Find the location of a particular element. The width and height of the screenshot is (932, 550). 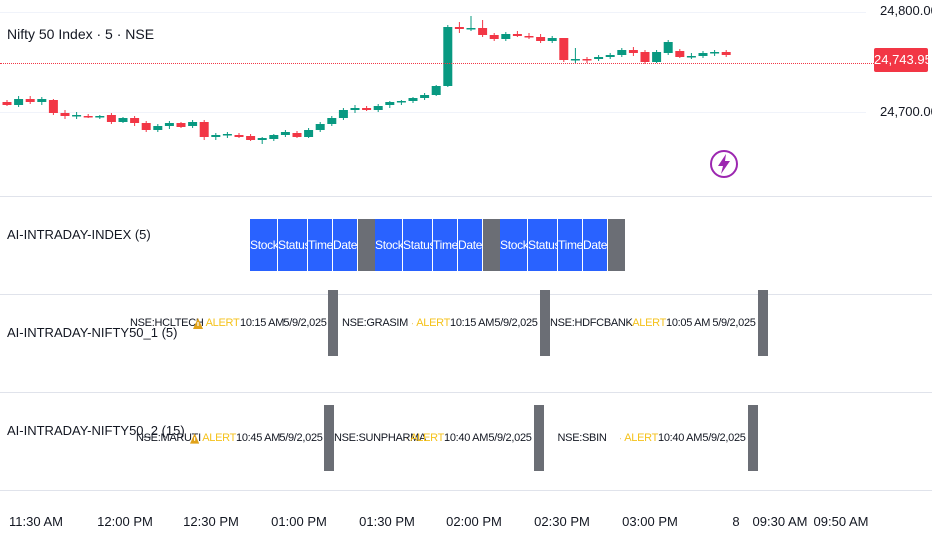

indicator-name-nifty50-1: AI-INTRADAY-NIFTY50_1 (5) is located at coordinates (92, 332).